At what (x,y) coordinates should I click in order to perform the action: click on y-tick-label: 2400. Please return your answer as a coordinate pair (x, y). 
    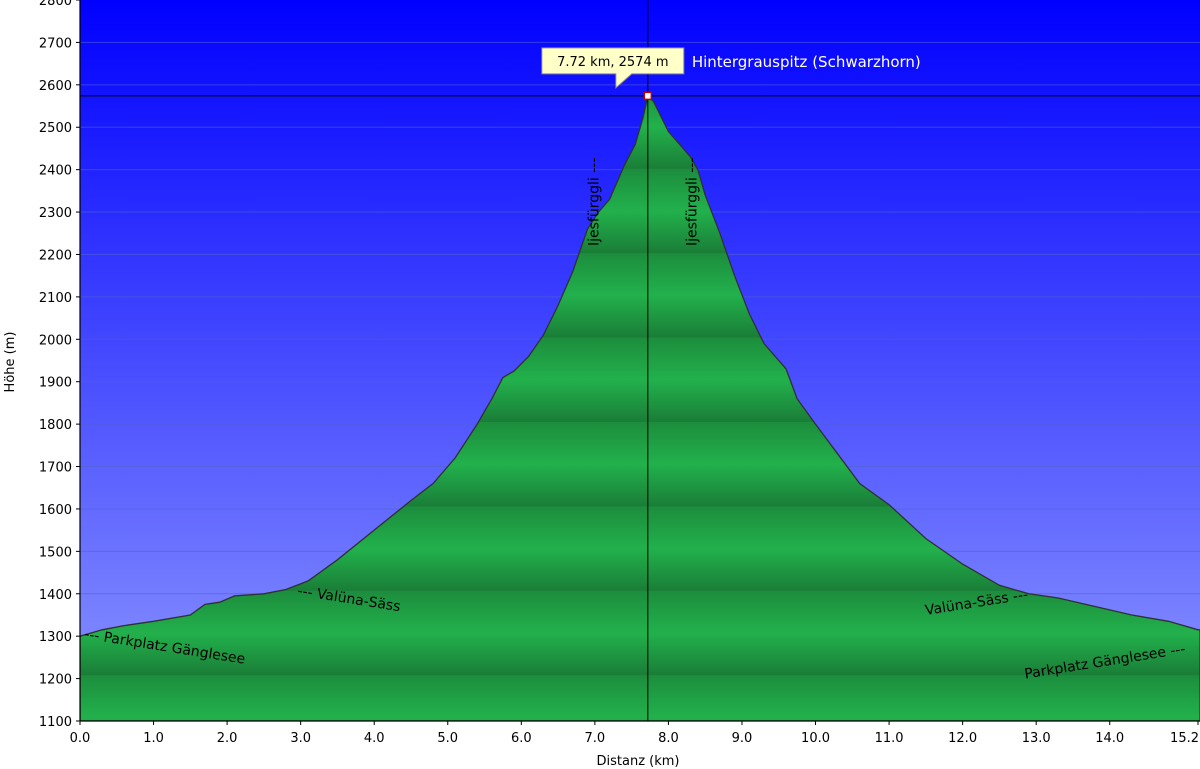
    Looking at the image, I should click on (55, 171).